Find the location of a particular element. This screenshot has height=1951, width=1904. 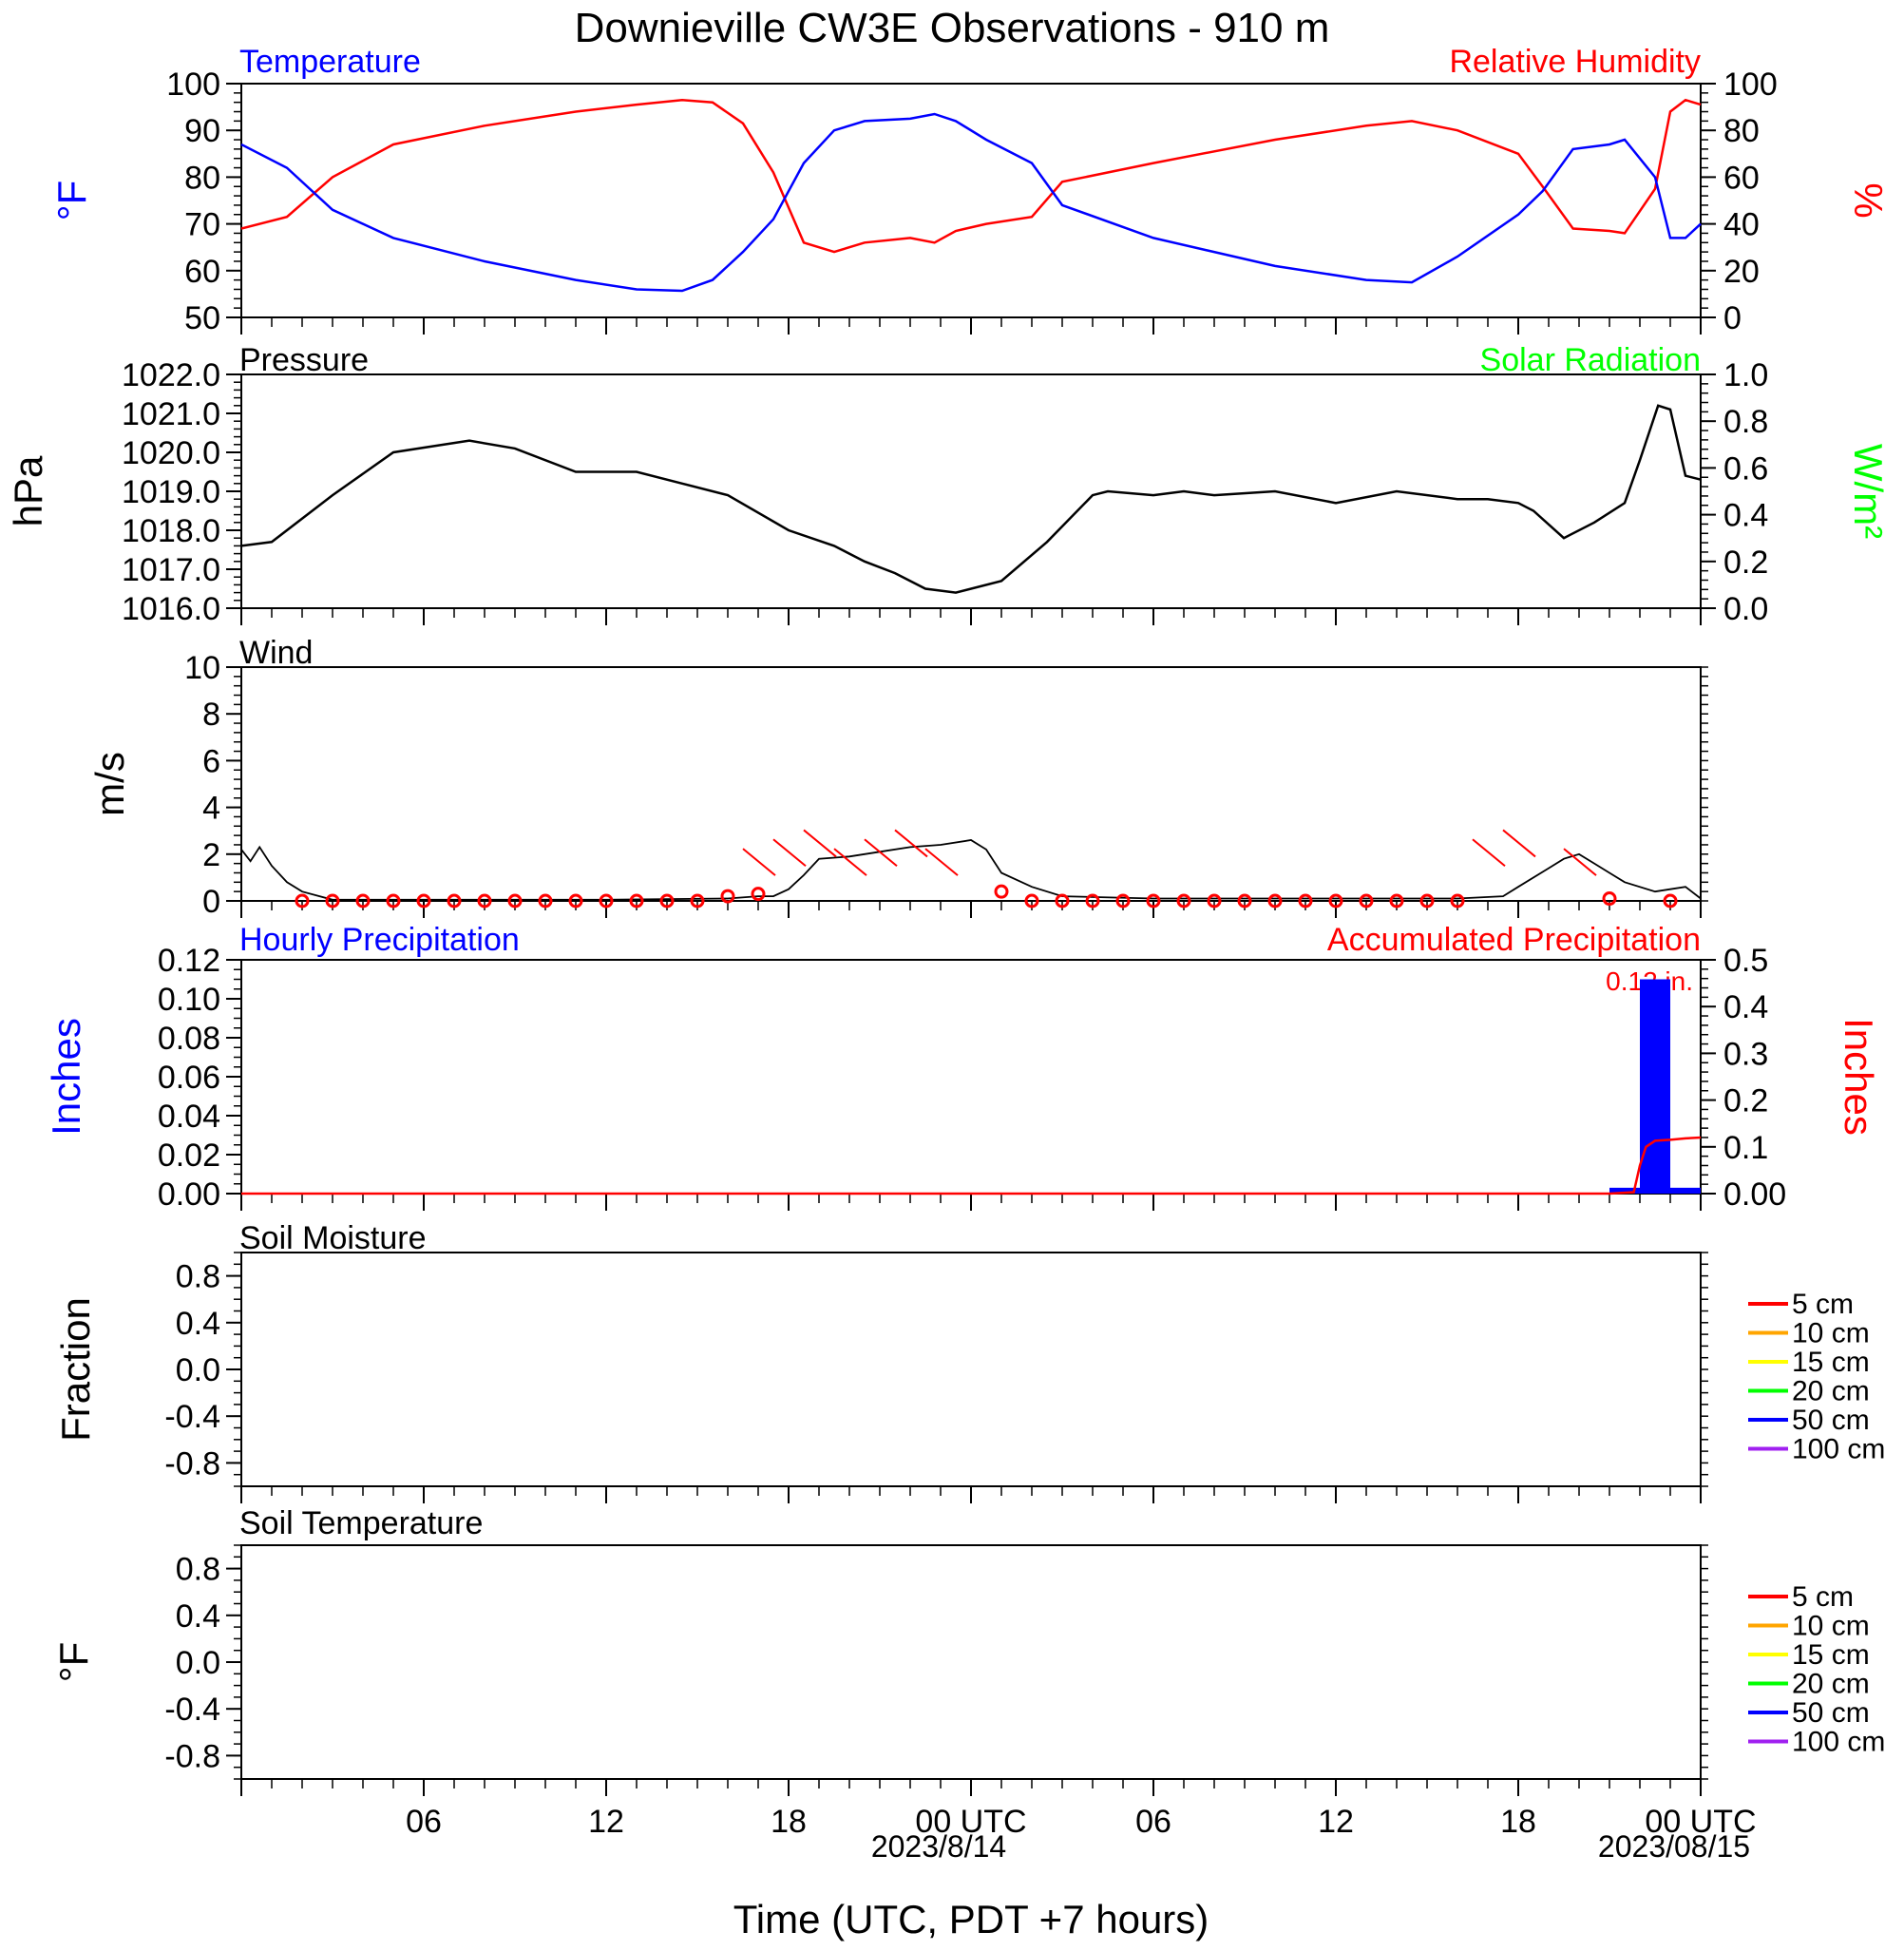

pressure-axis-label: hPa is located at coordinates (28, 490).